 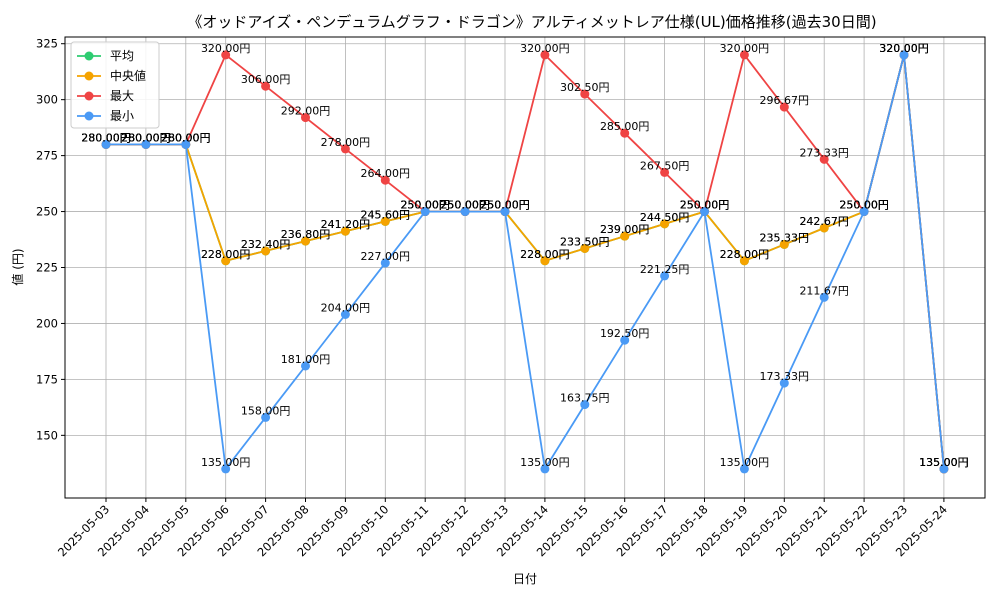 I want to click on data-label: 302.50円, so click(x=585, y=87).